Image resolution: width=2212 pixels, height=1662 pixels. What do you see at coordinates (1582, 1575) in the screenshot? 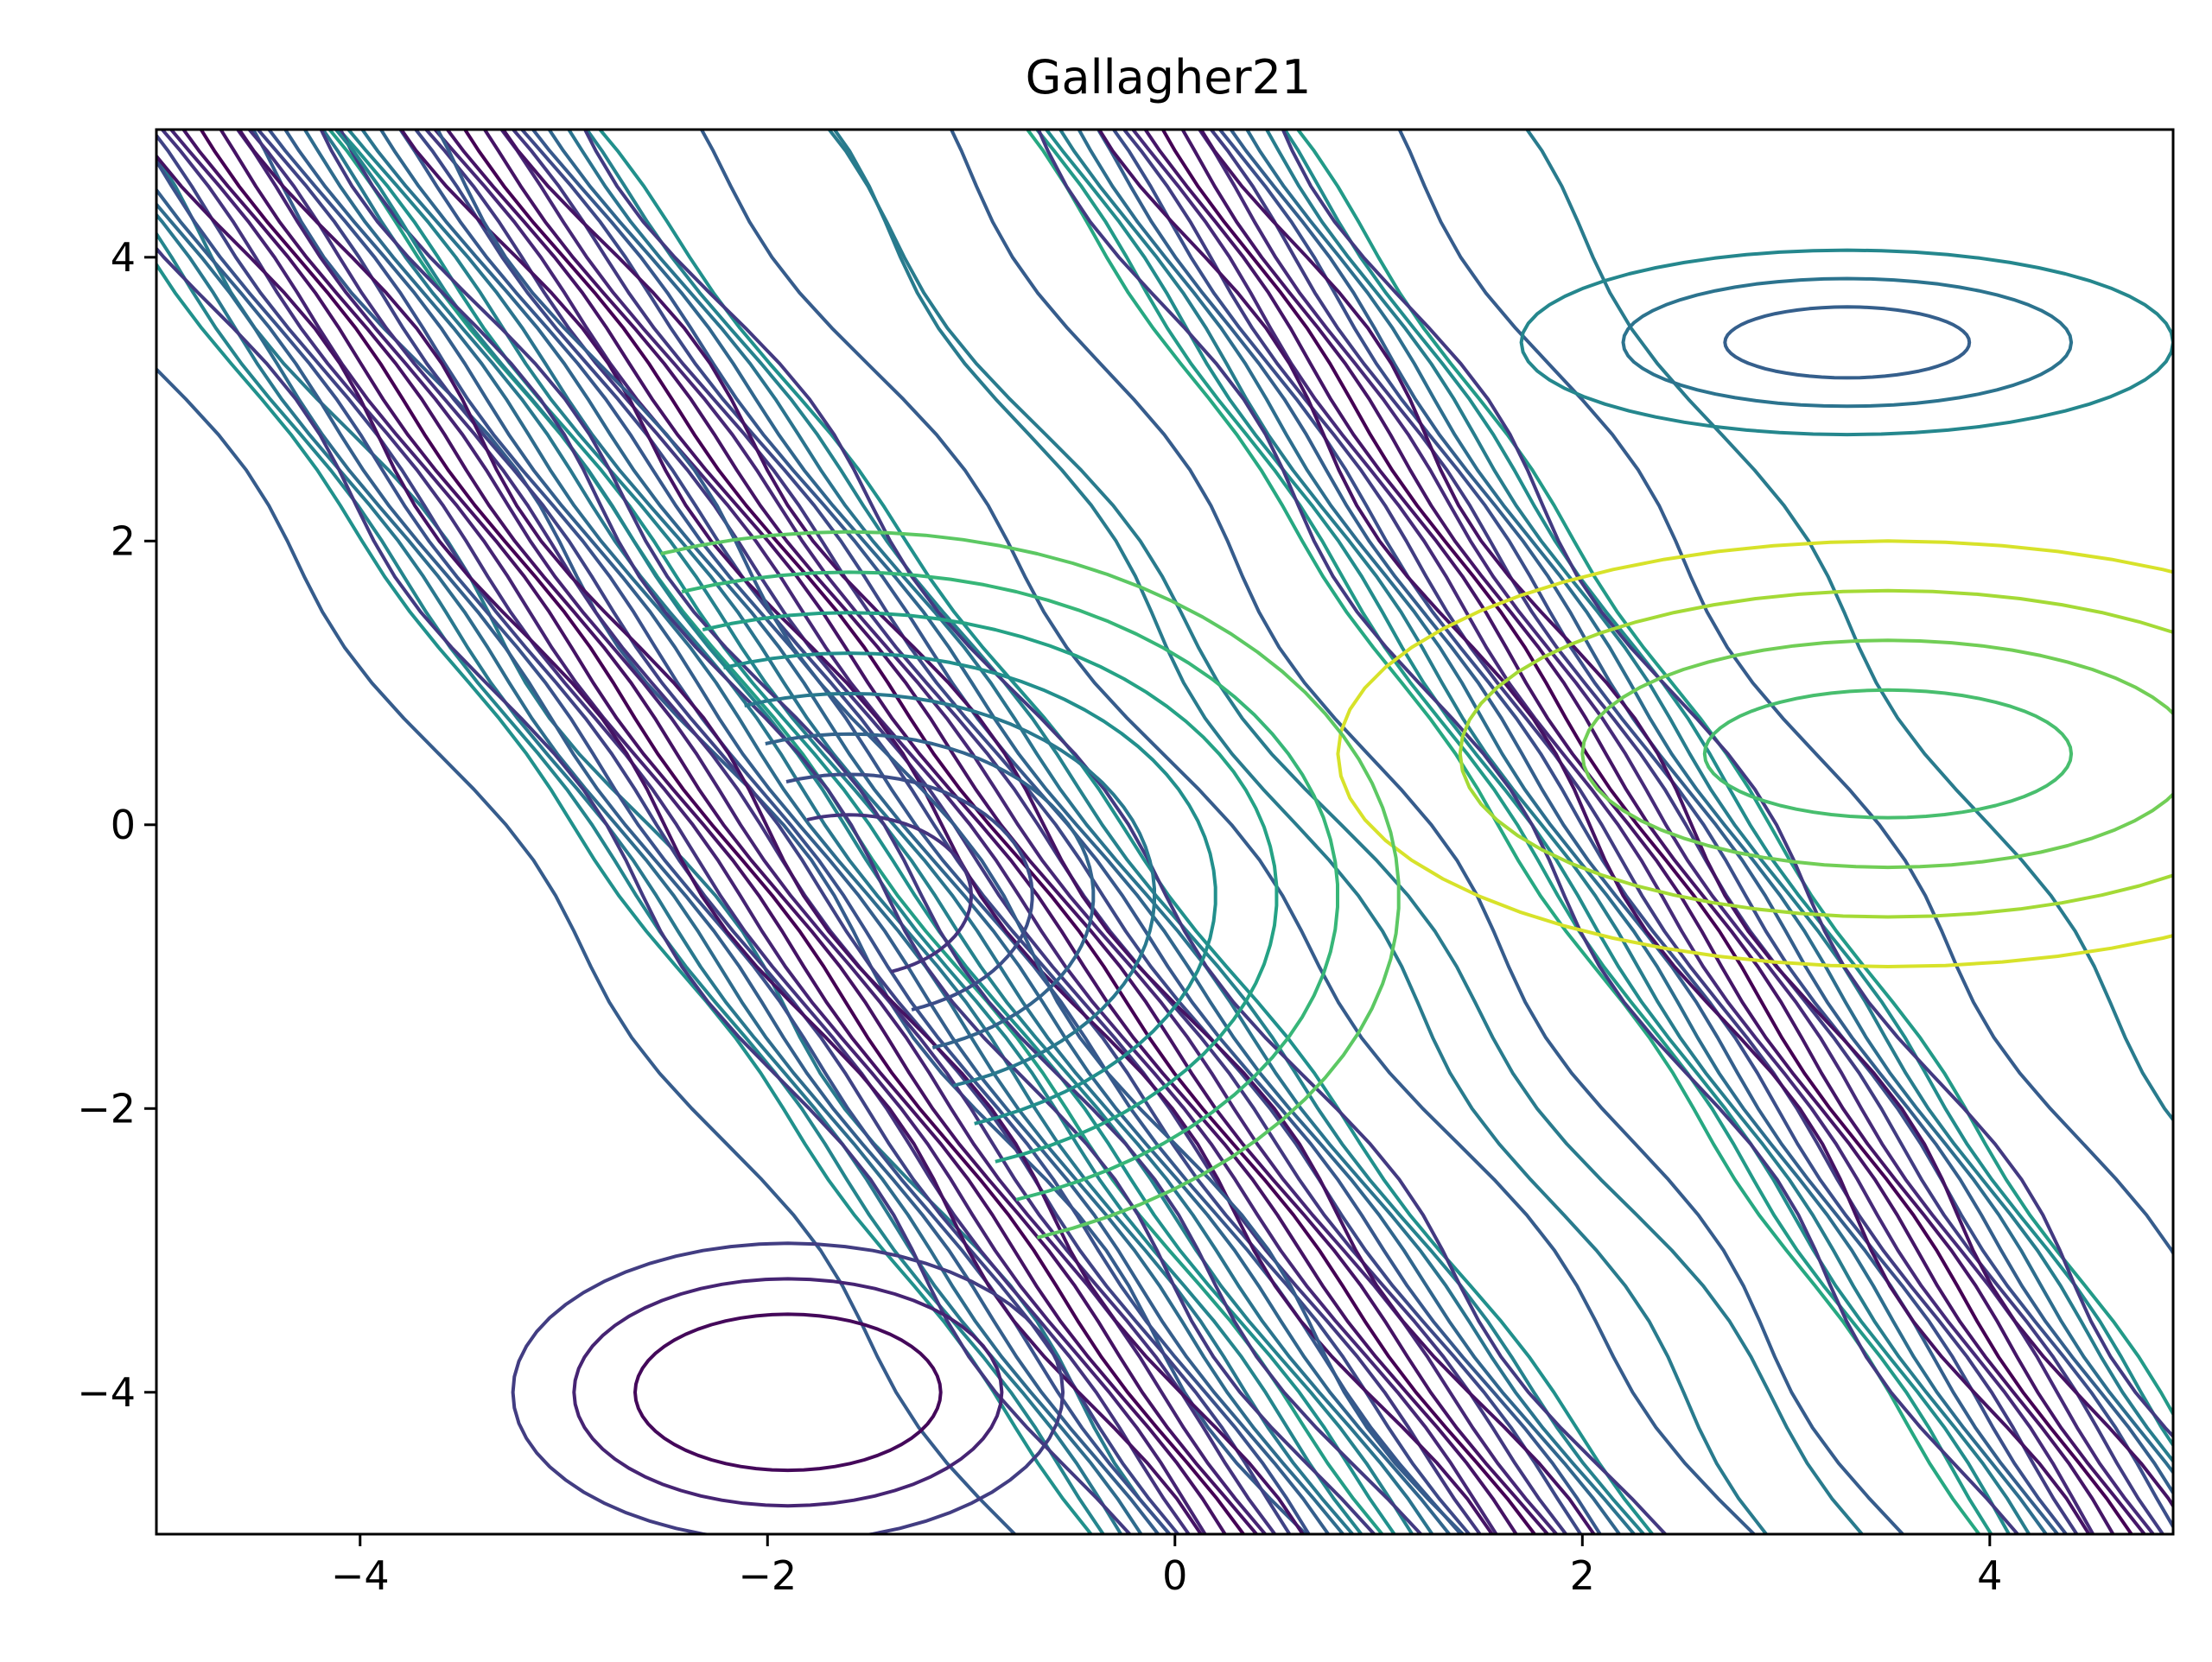
I see `x-tick-label: 2` at bounding box center [1582, 1575].